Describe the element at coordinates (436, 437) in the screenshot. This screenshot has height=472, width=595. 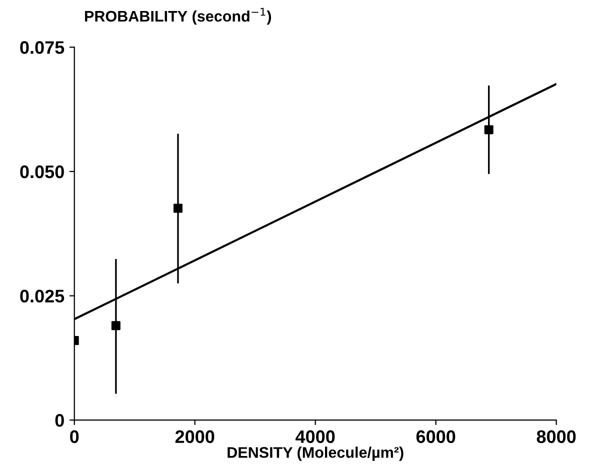
I see `x-tick-label: 6000` at that location.